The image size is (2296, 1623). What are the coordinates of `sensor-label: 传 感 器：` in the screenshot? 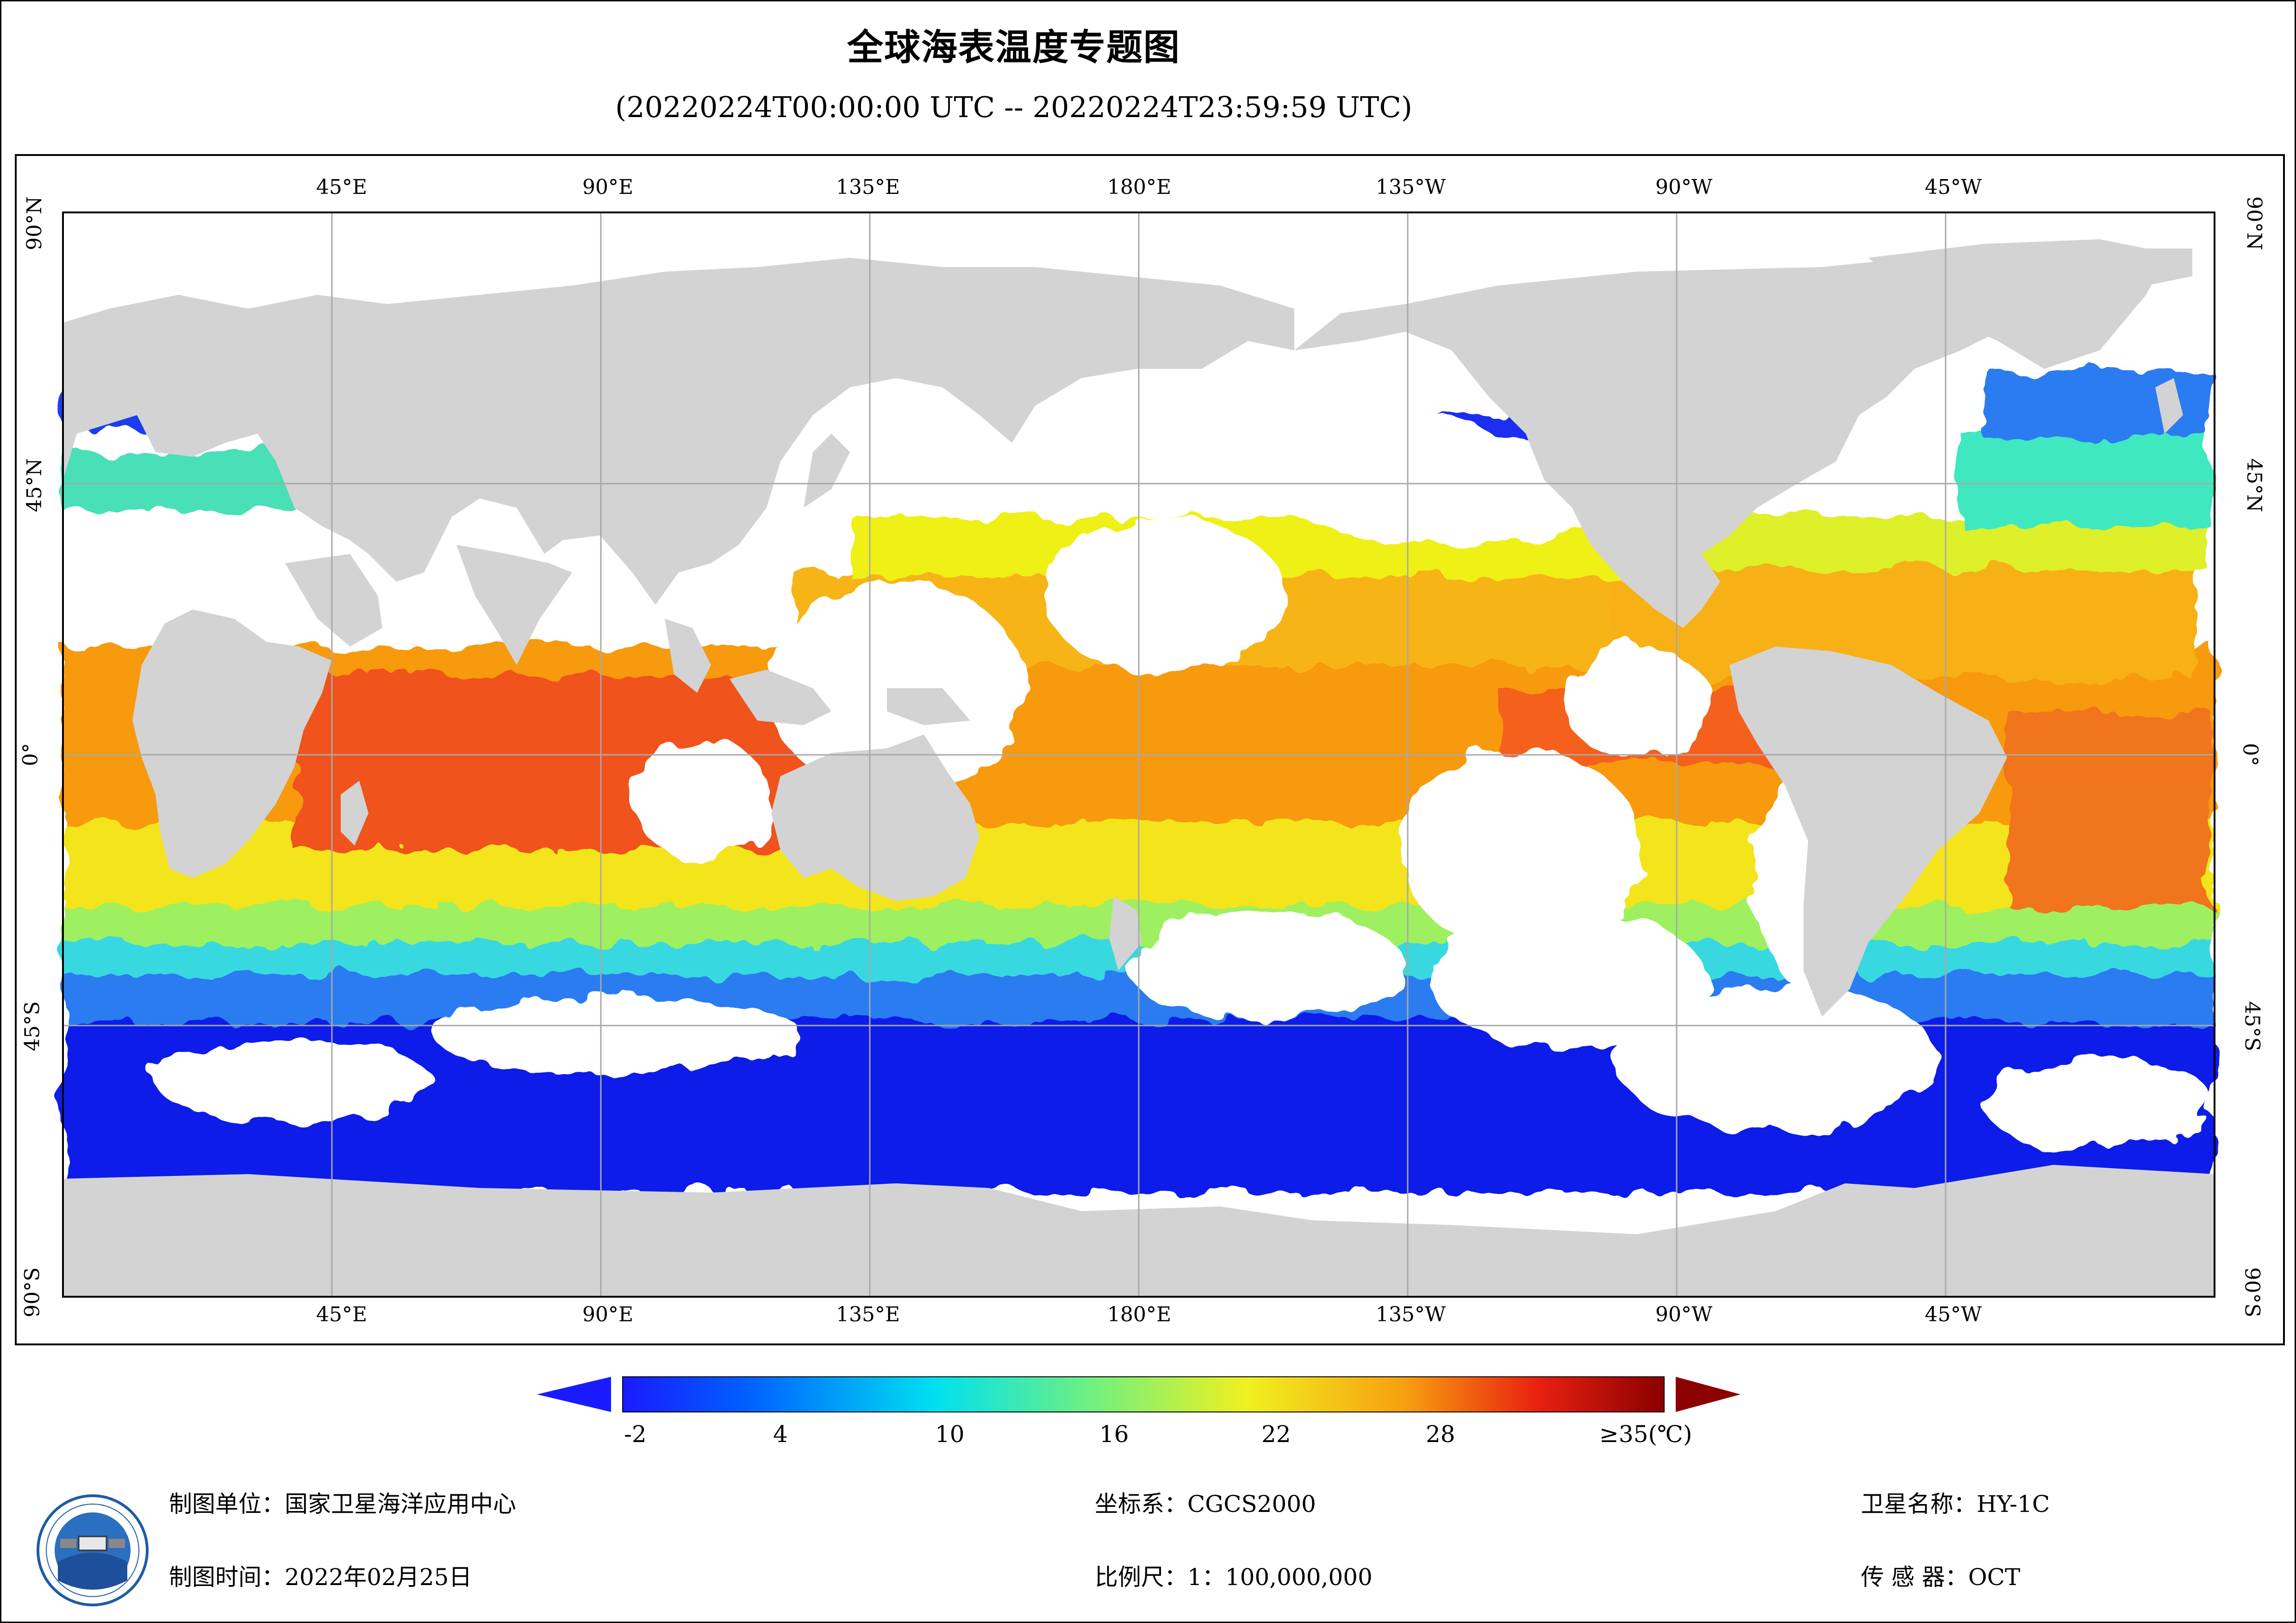 It's located at (1914, 1577).